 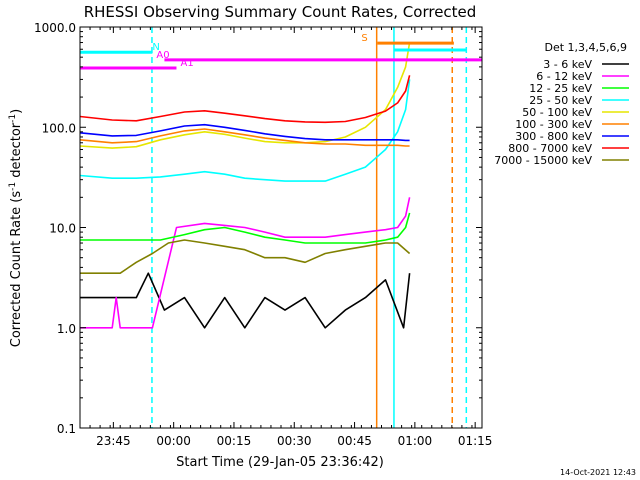 What do you see at coordinates (543, 160) in the screenshot?
I see `legend-entry-label: 7000 - 15000 keV` at bounding box center [543, 160].